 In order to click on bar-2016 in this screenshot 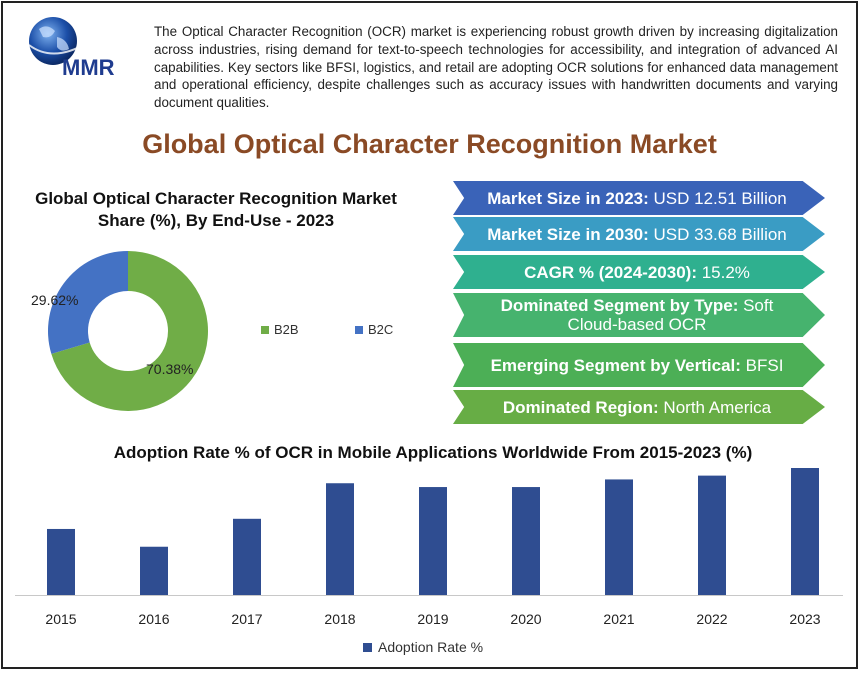, I will do `click(154, 570)`.